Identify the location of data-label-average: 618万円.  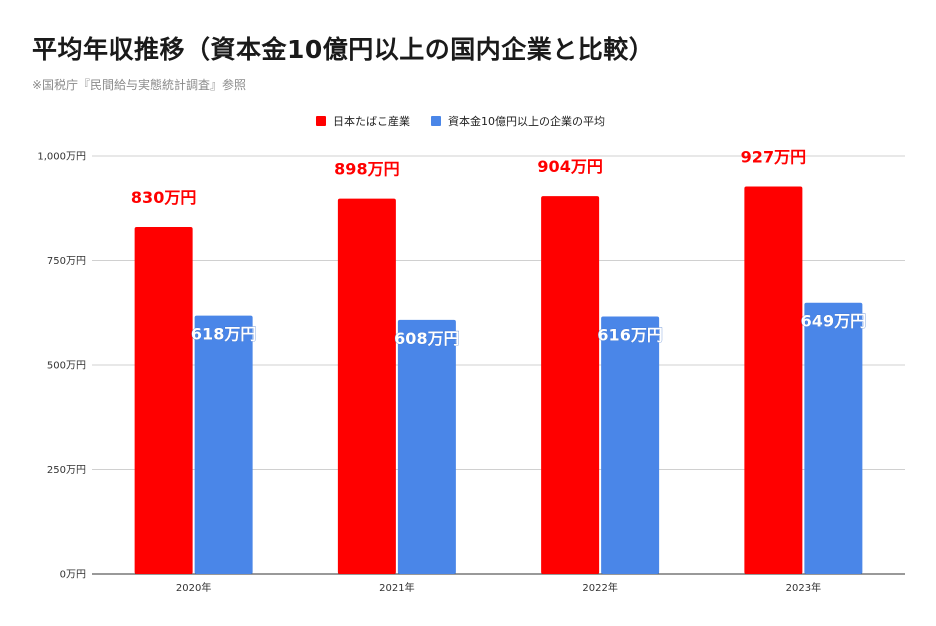
(223, 334).